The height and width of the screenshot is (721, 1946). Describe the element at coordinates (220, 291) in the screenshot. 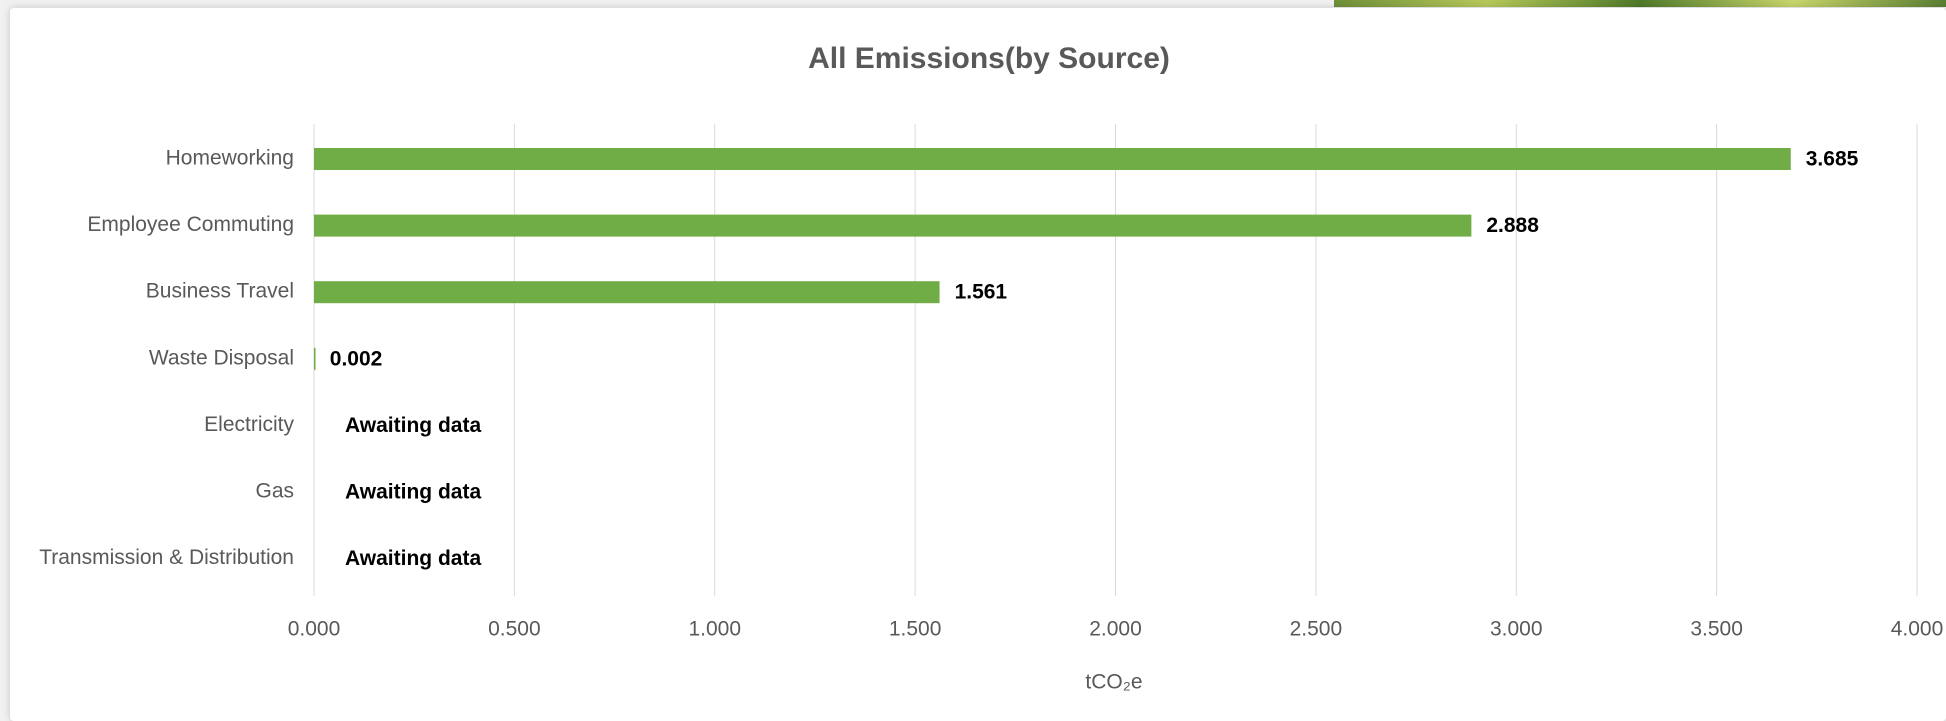

I see `y-tick-label: Business Travel` at that location.